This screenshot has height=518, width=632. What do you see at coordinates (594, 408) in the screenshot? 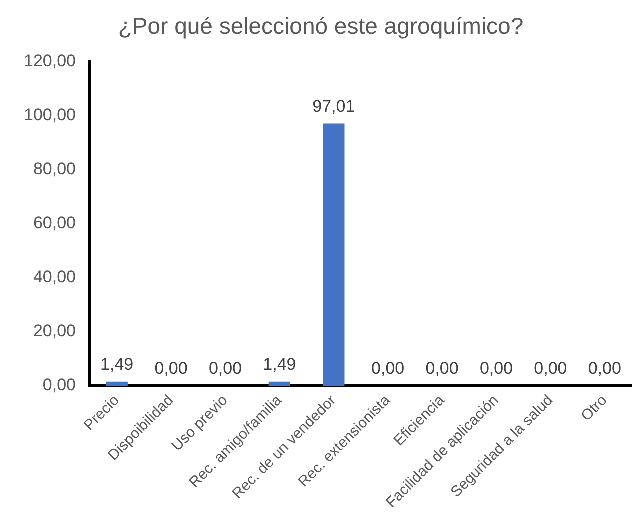
I see `x-tick-label: Otro` at bounding box center [594, 408].